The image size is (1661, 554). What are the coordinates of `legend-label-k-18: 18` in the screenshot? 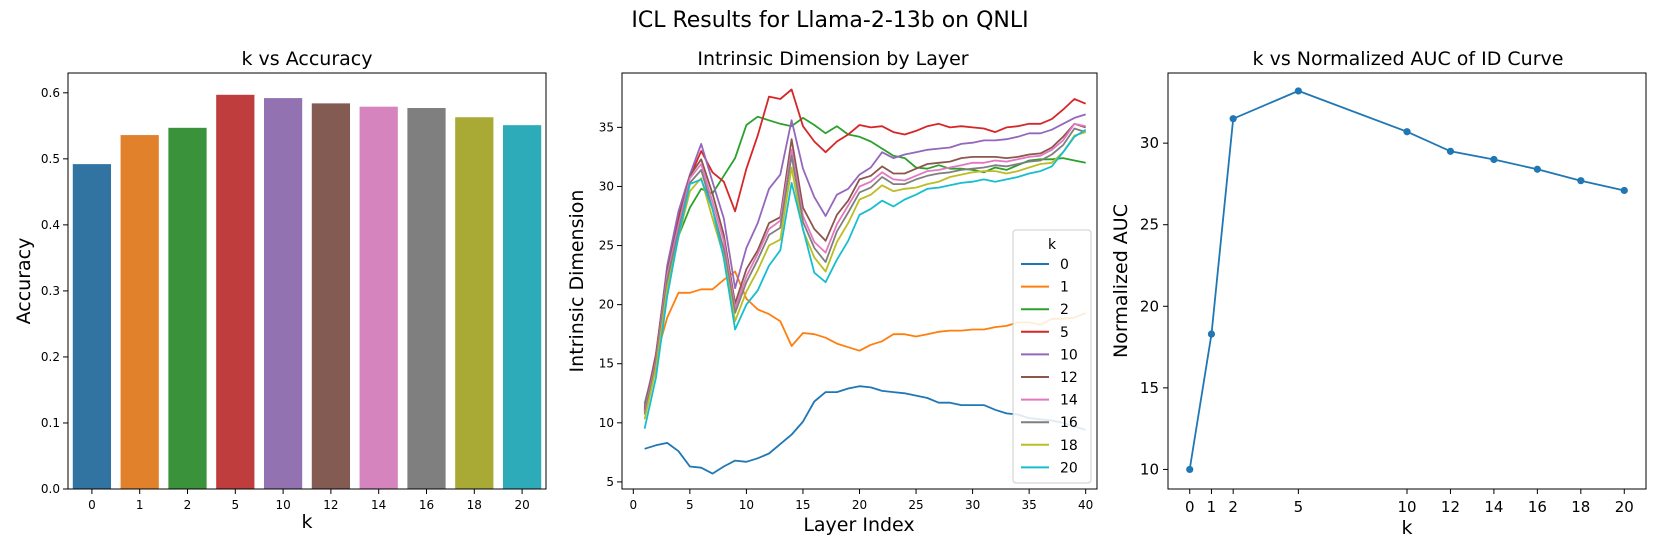 It's located at (1069, 446).